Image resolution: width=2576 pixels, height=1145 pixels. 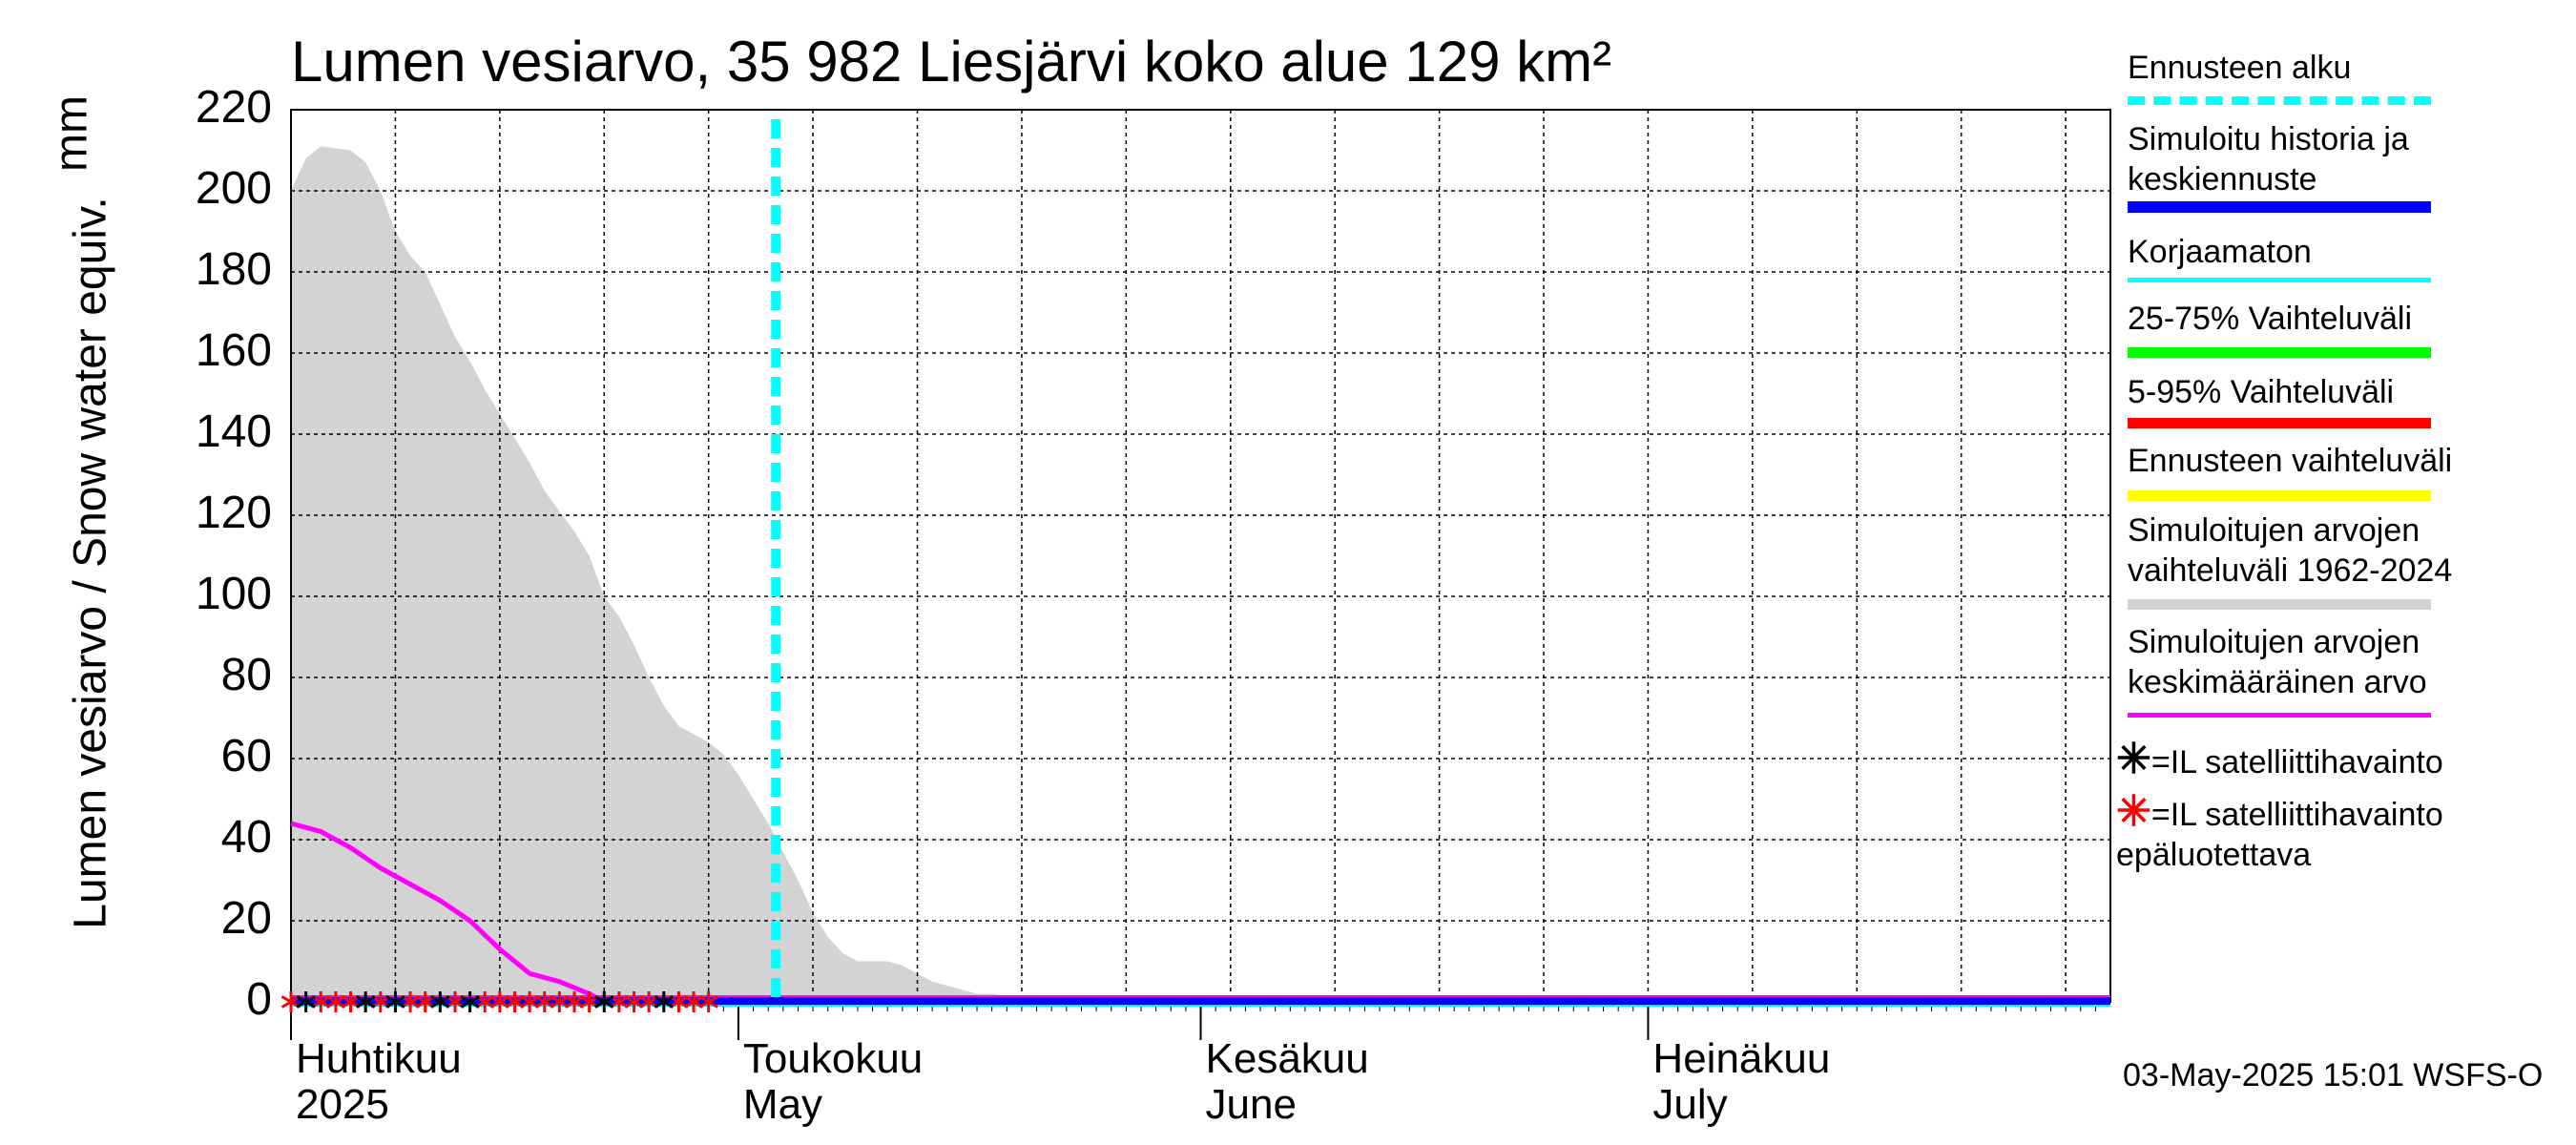 I want to click on legend-item: ✳=IL satelliittihavainto epäluotettava, so click(x=2279, y=833).